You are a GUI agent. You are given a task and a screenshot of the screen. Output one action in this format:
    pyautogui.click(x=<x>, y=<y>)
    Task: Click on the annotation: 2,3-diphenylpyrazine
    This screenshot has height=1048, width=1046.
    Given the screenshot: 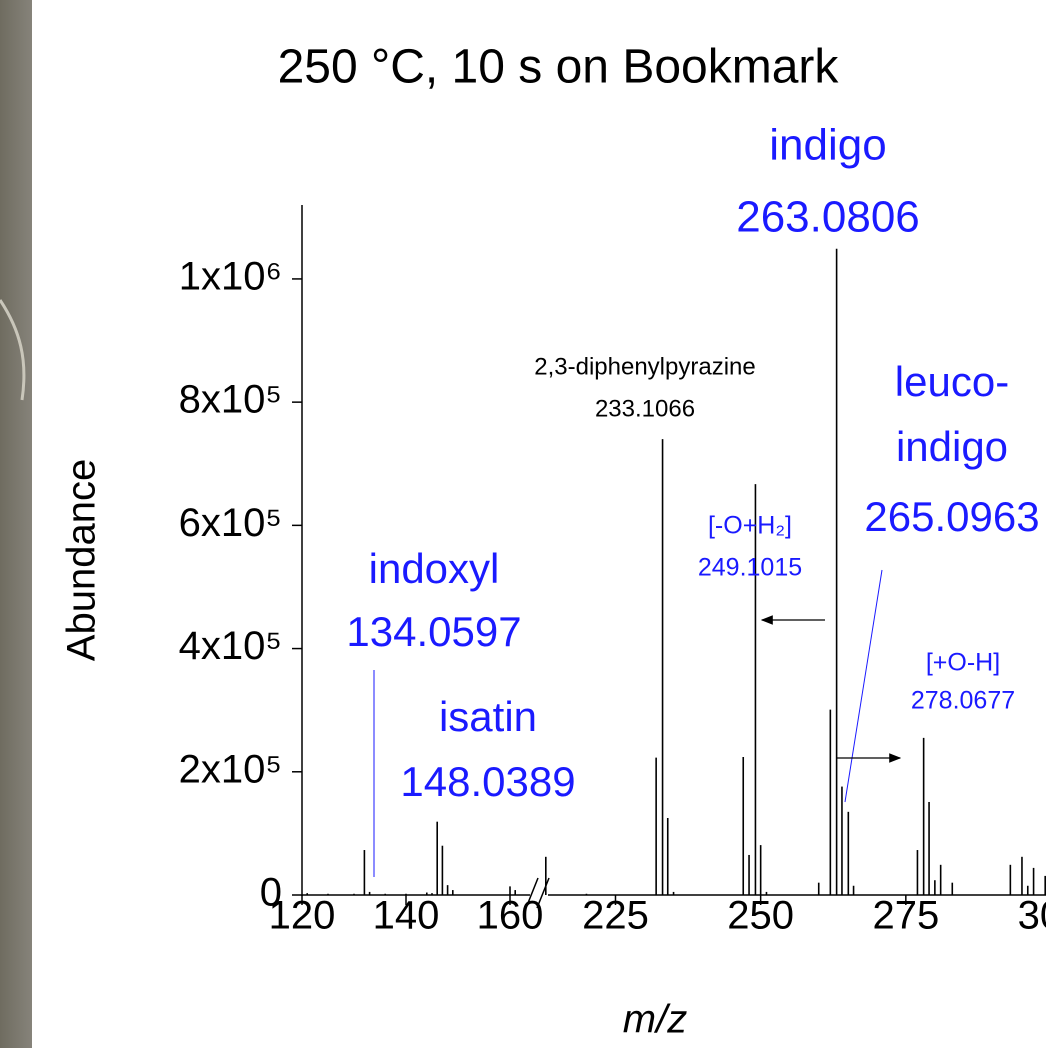 What is the action you would take?
    pyautogui.click(x=644, y=366)
    